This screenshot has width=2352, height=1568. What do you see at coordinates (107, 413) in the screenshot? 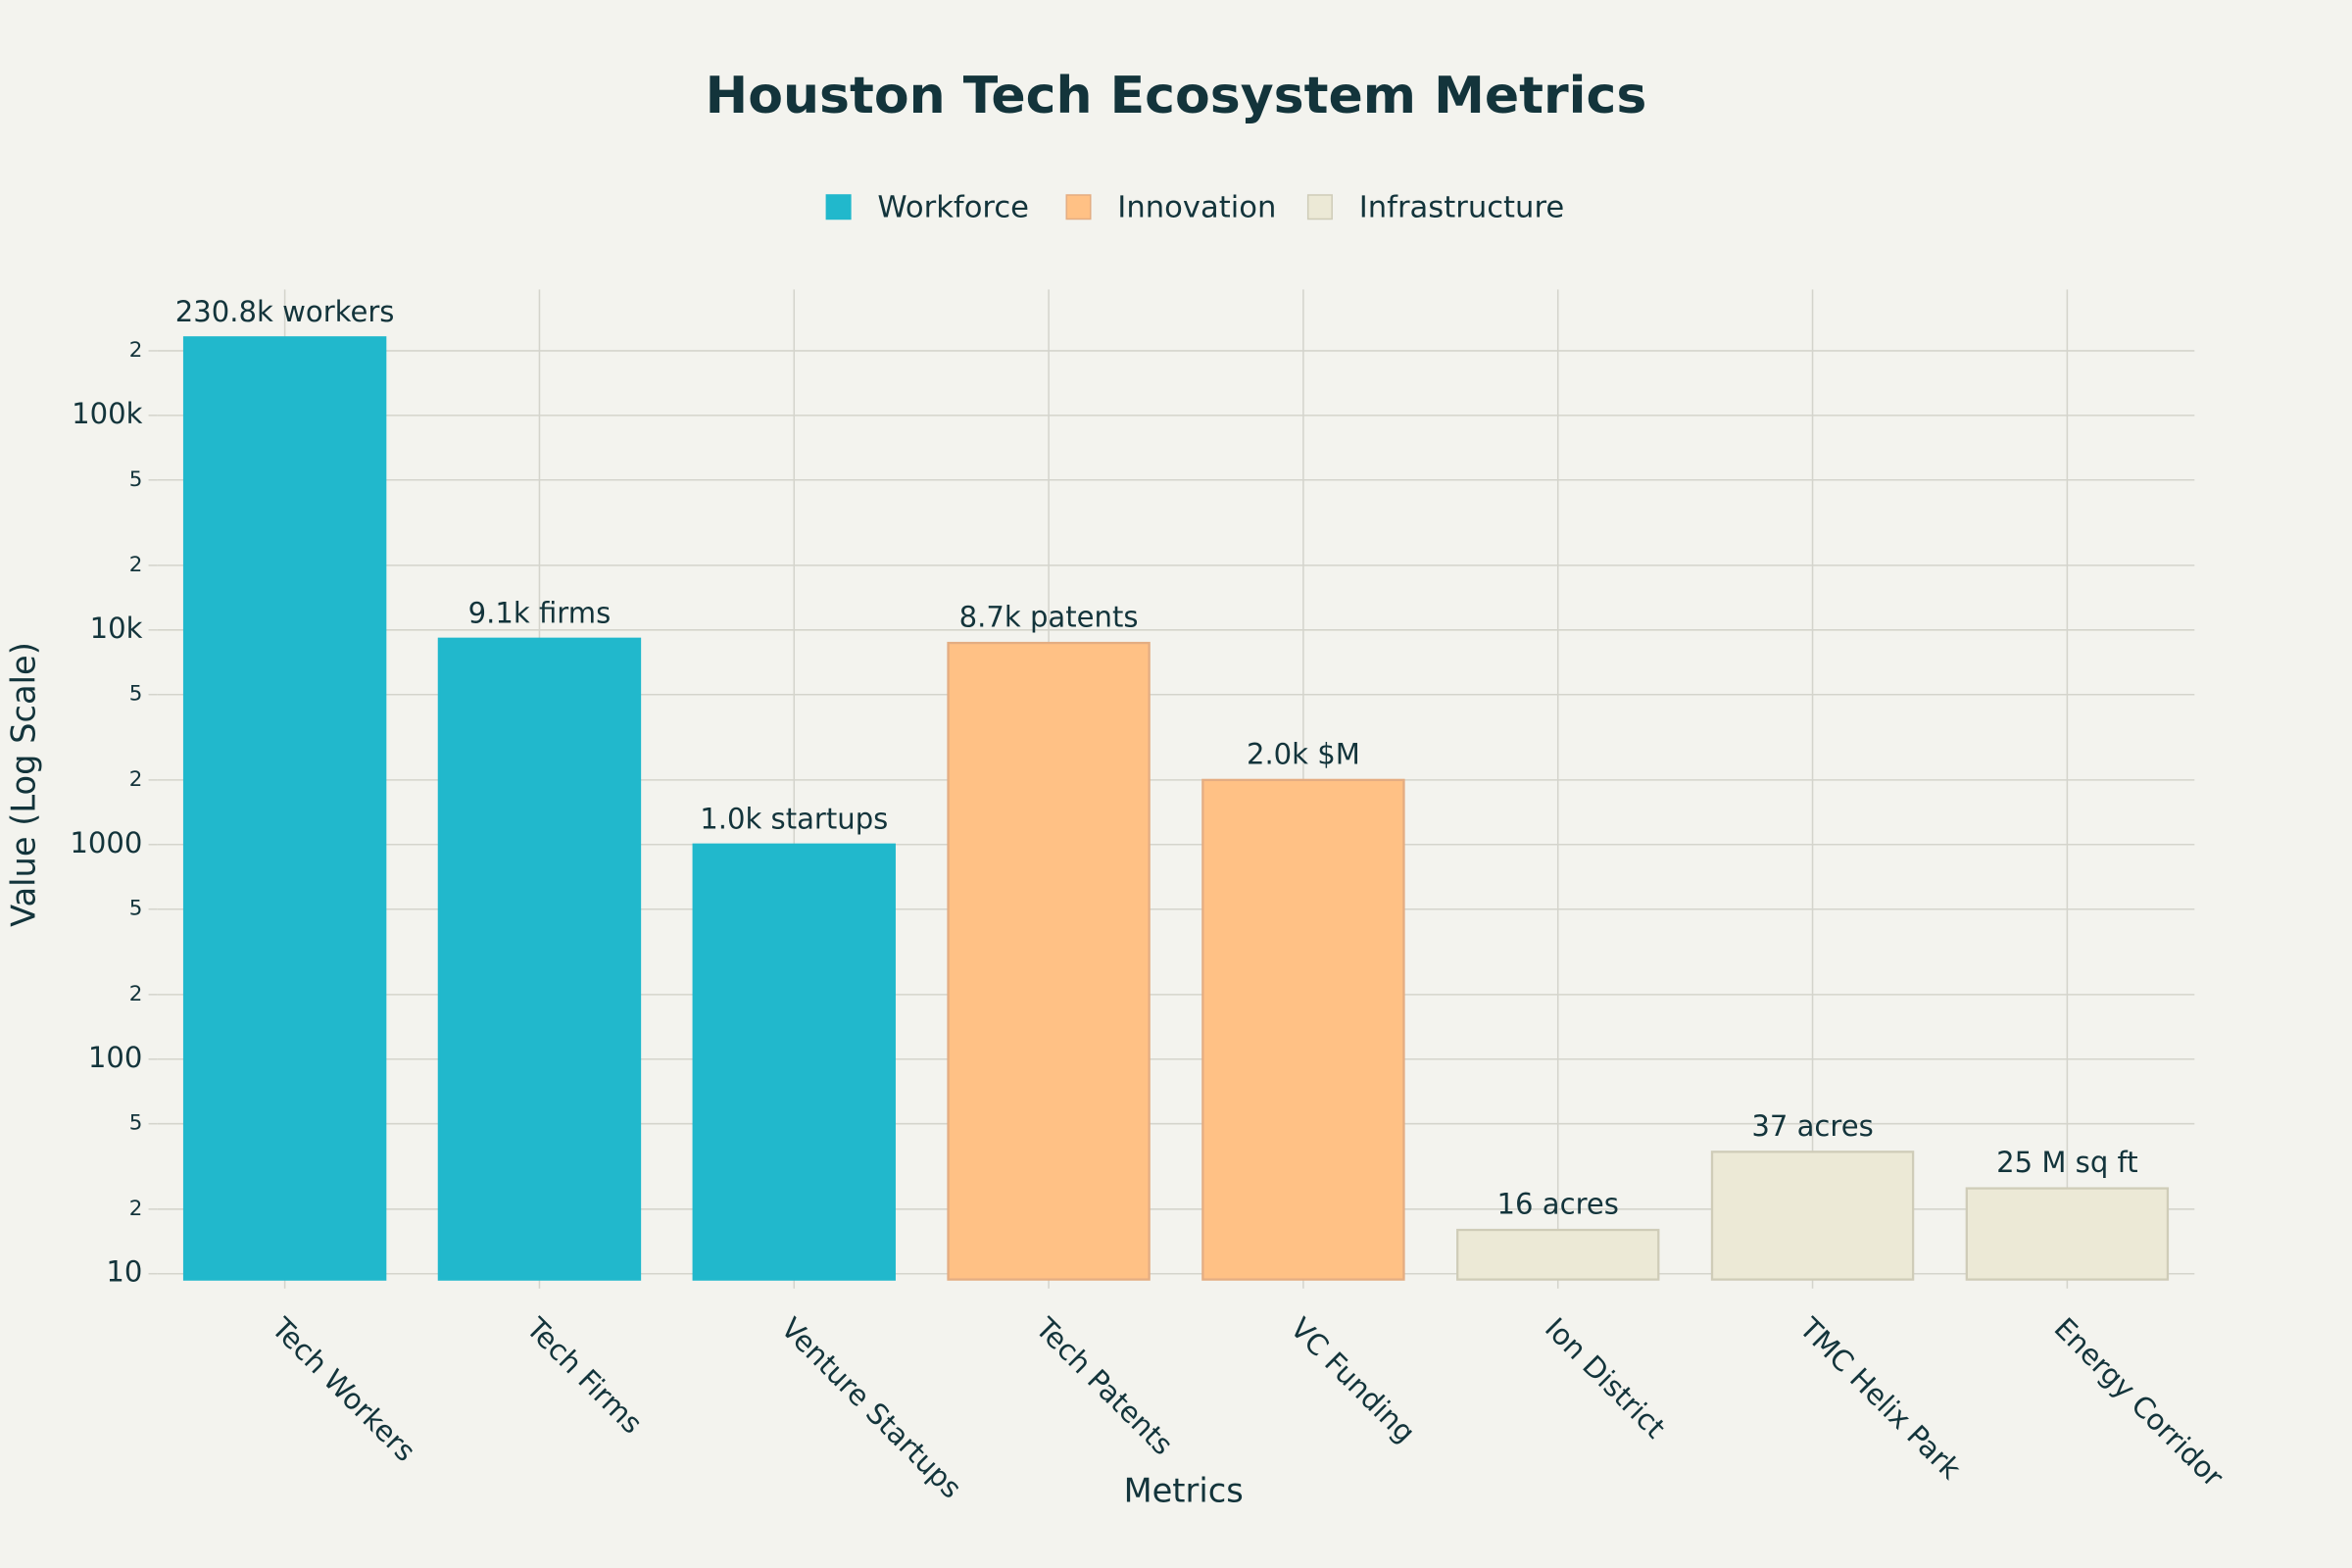
I see `y-tick-label: 100k` at bounding box center [107, 413].